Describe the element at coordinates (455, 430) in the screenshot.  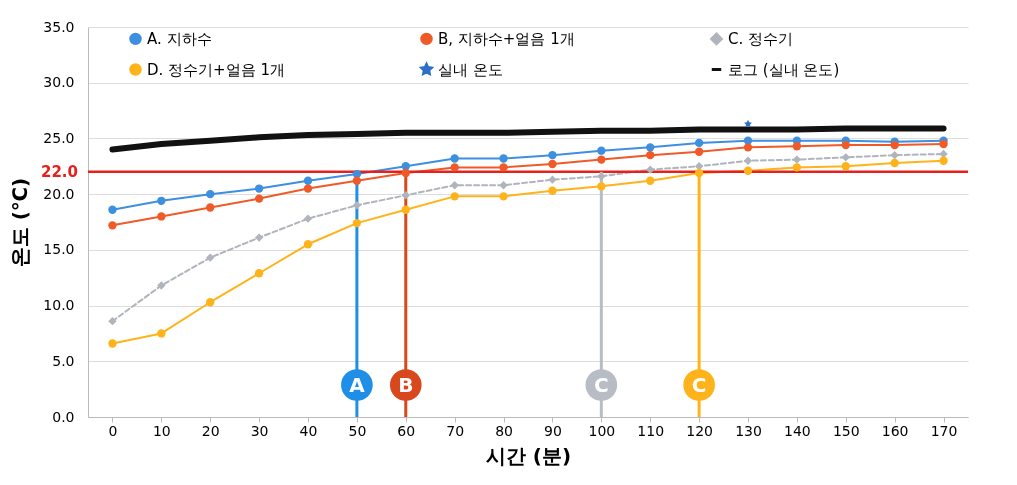
I see `x-tick-label: 70` at that location.